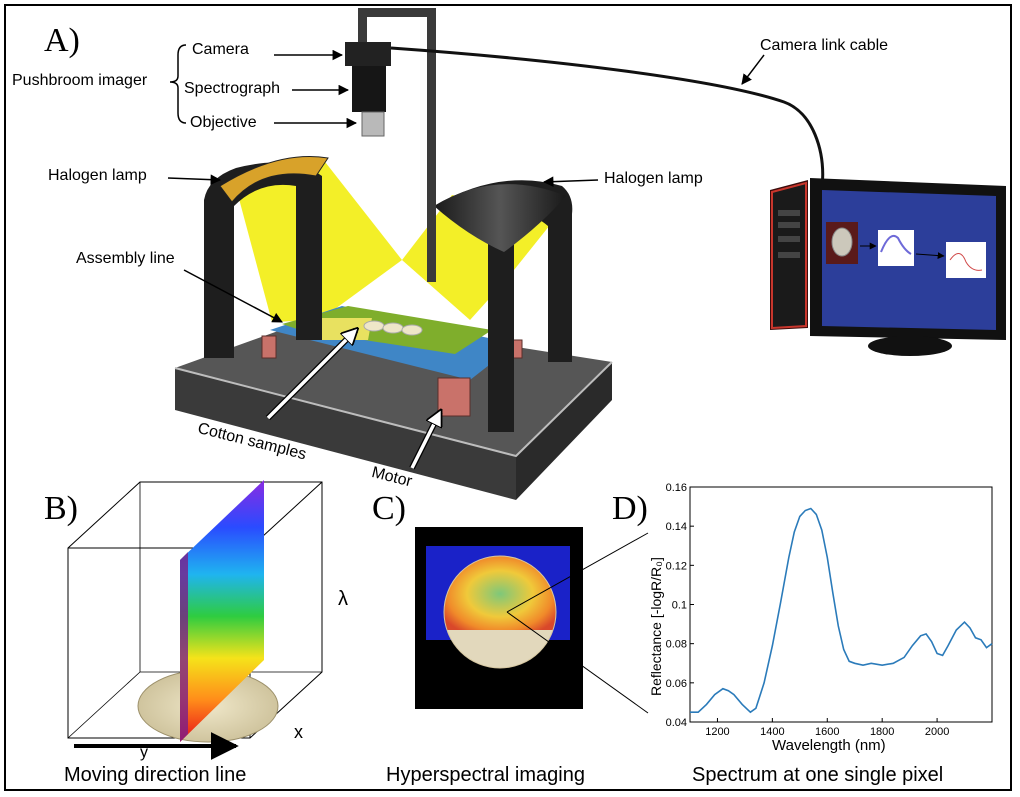  Describe the element at coordinates (369, 89) in the screenshot. I see `spectrograph-body` at that location.